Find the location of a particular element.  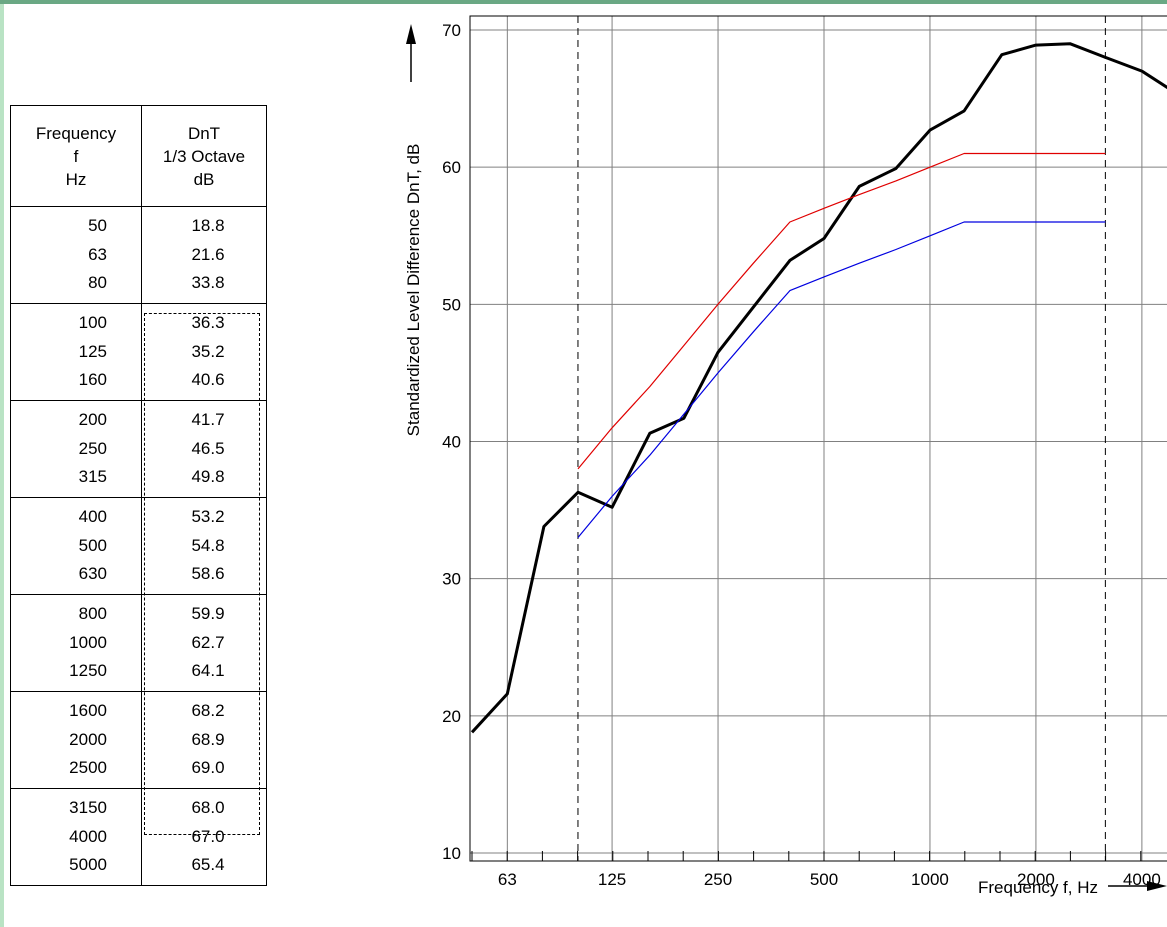

y-tick-labels: 10 20 30 40 50 60 70 is located at coordinates (451, 442).